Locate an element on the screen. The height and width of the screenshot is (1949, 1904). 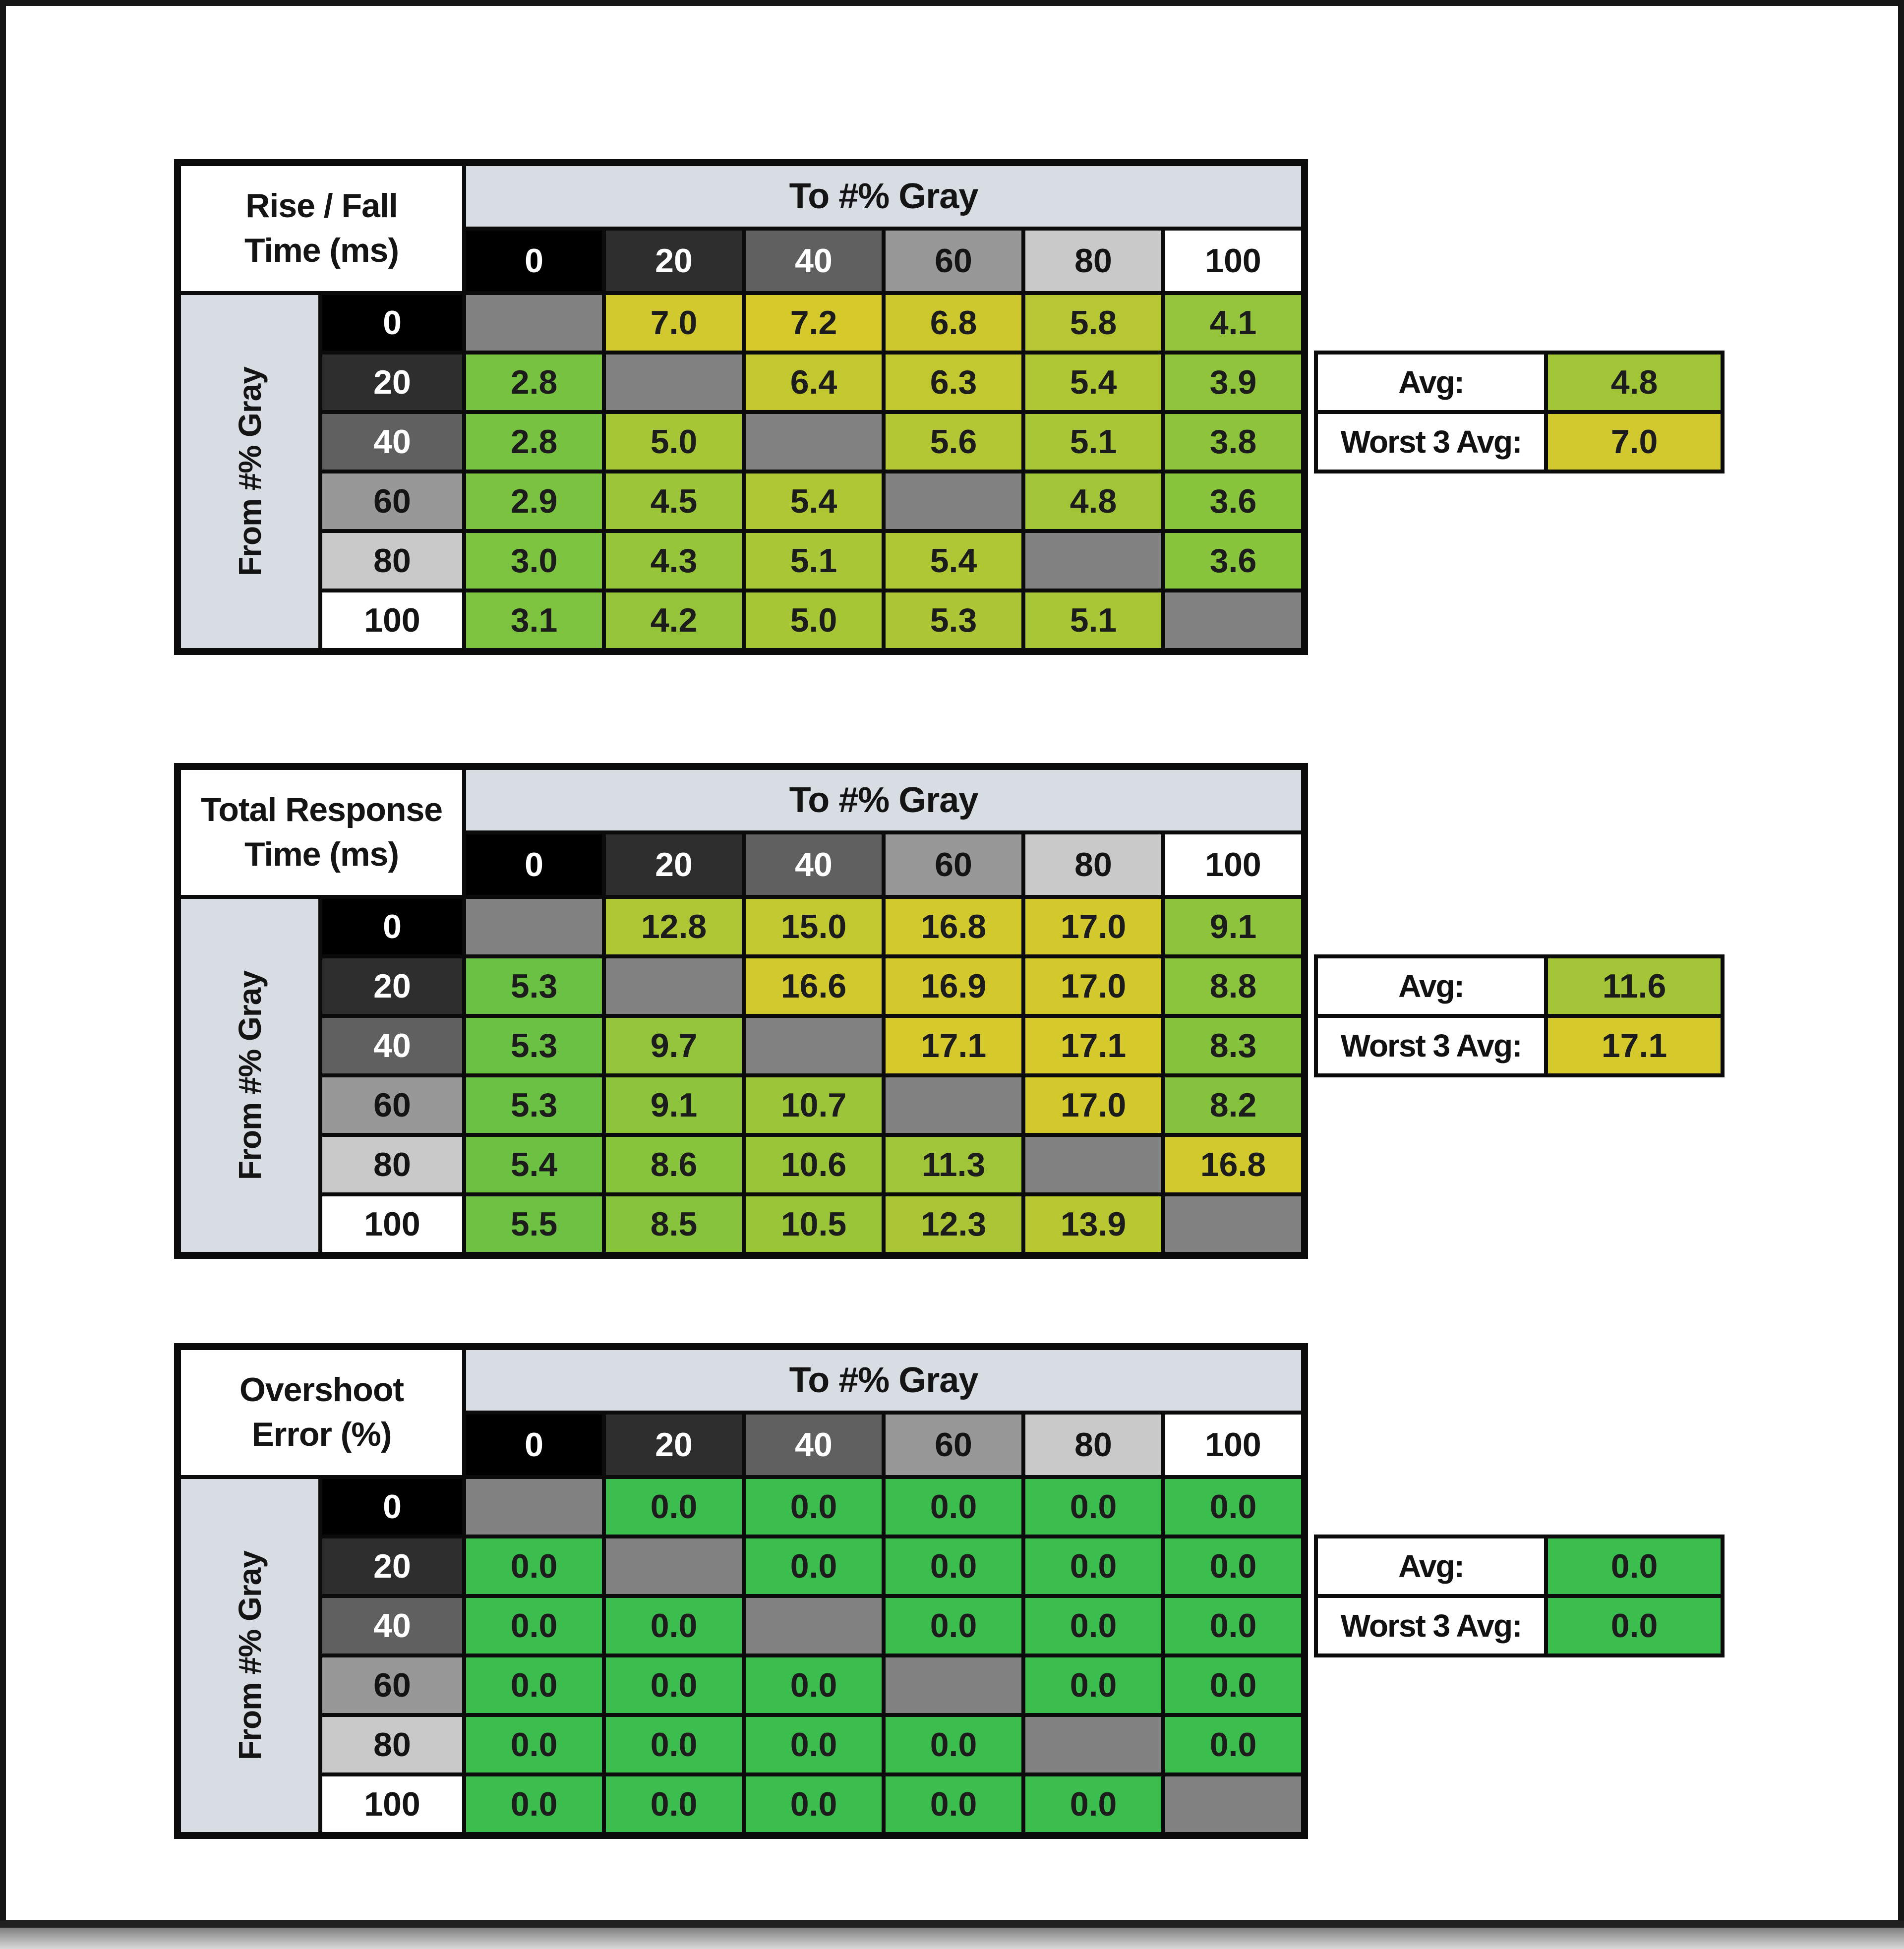
value-cell: 8.6 is located at coordinates (674, 1165).